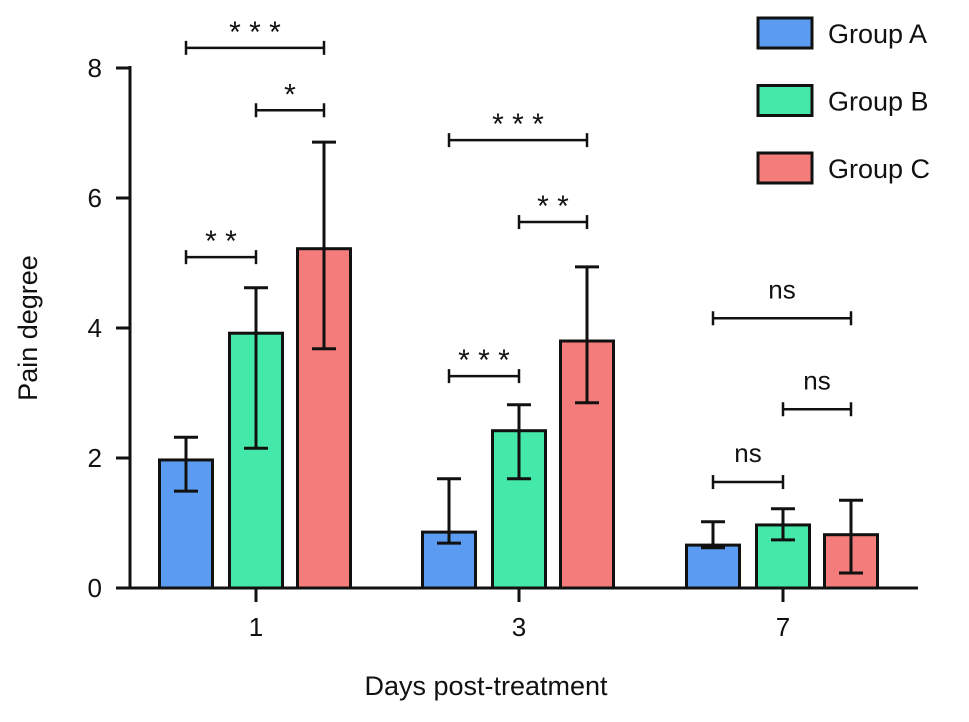  I want to click on y-tick-label: 4, so click(95, 328).